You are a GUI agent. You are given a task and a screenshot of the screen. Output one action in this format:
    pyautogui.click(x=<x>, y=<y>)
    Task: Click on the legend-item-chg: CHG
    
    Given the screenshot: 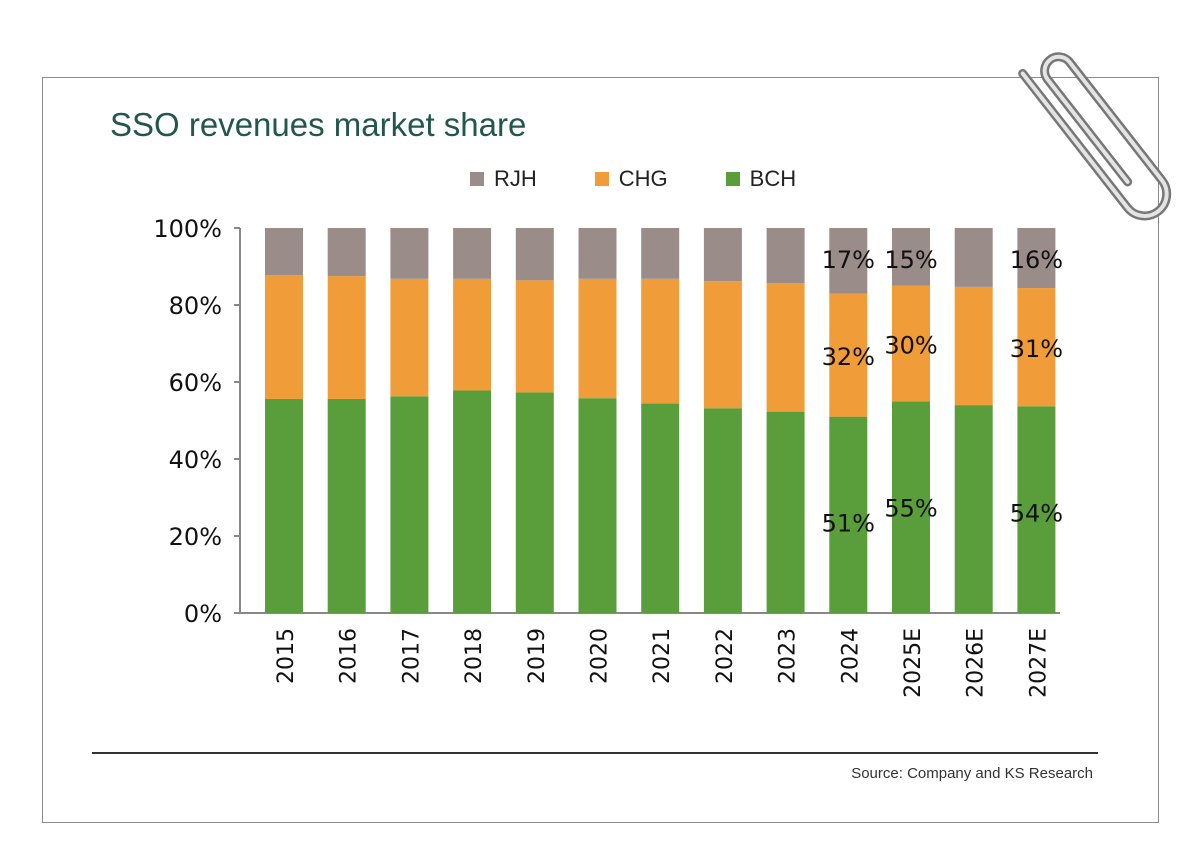 What is the action you would take?
    pyautogui.click(x=631, y=179)
    